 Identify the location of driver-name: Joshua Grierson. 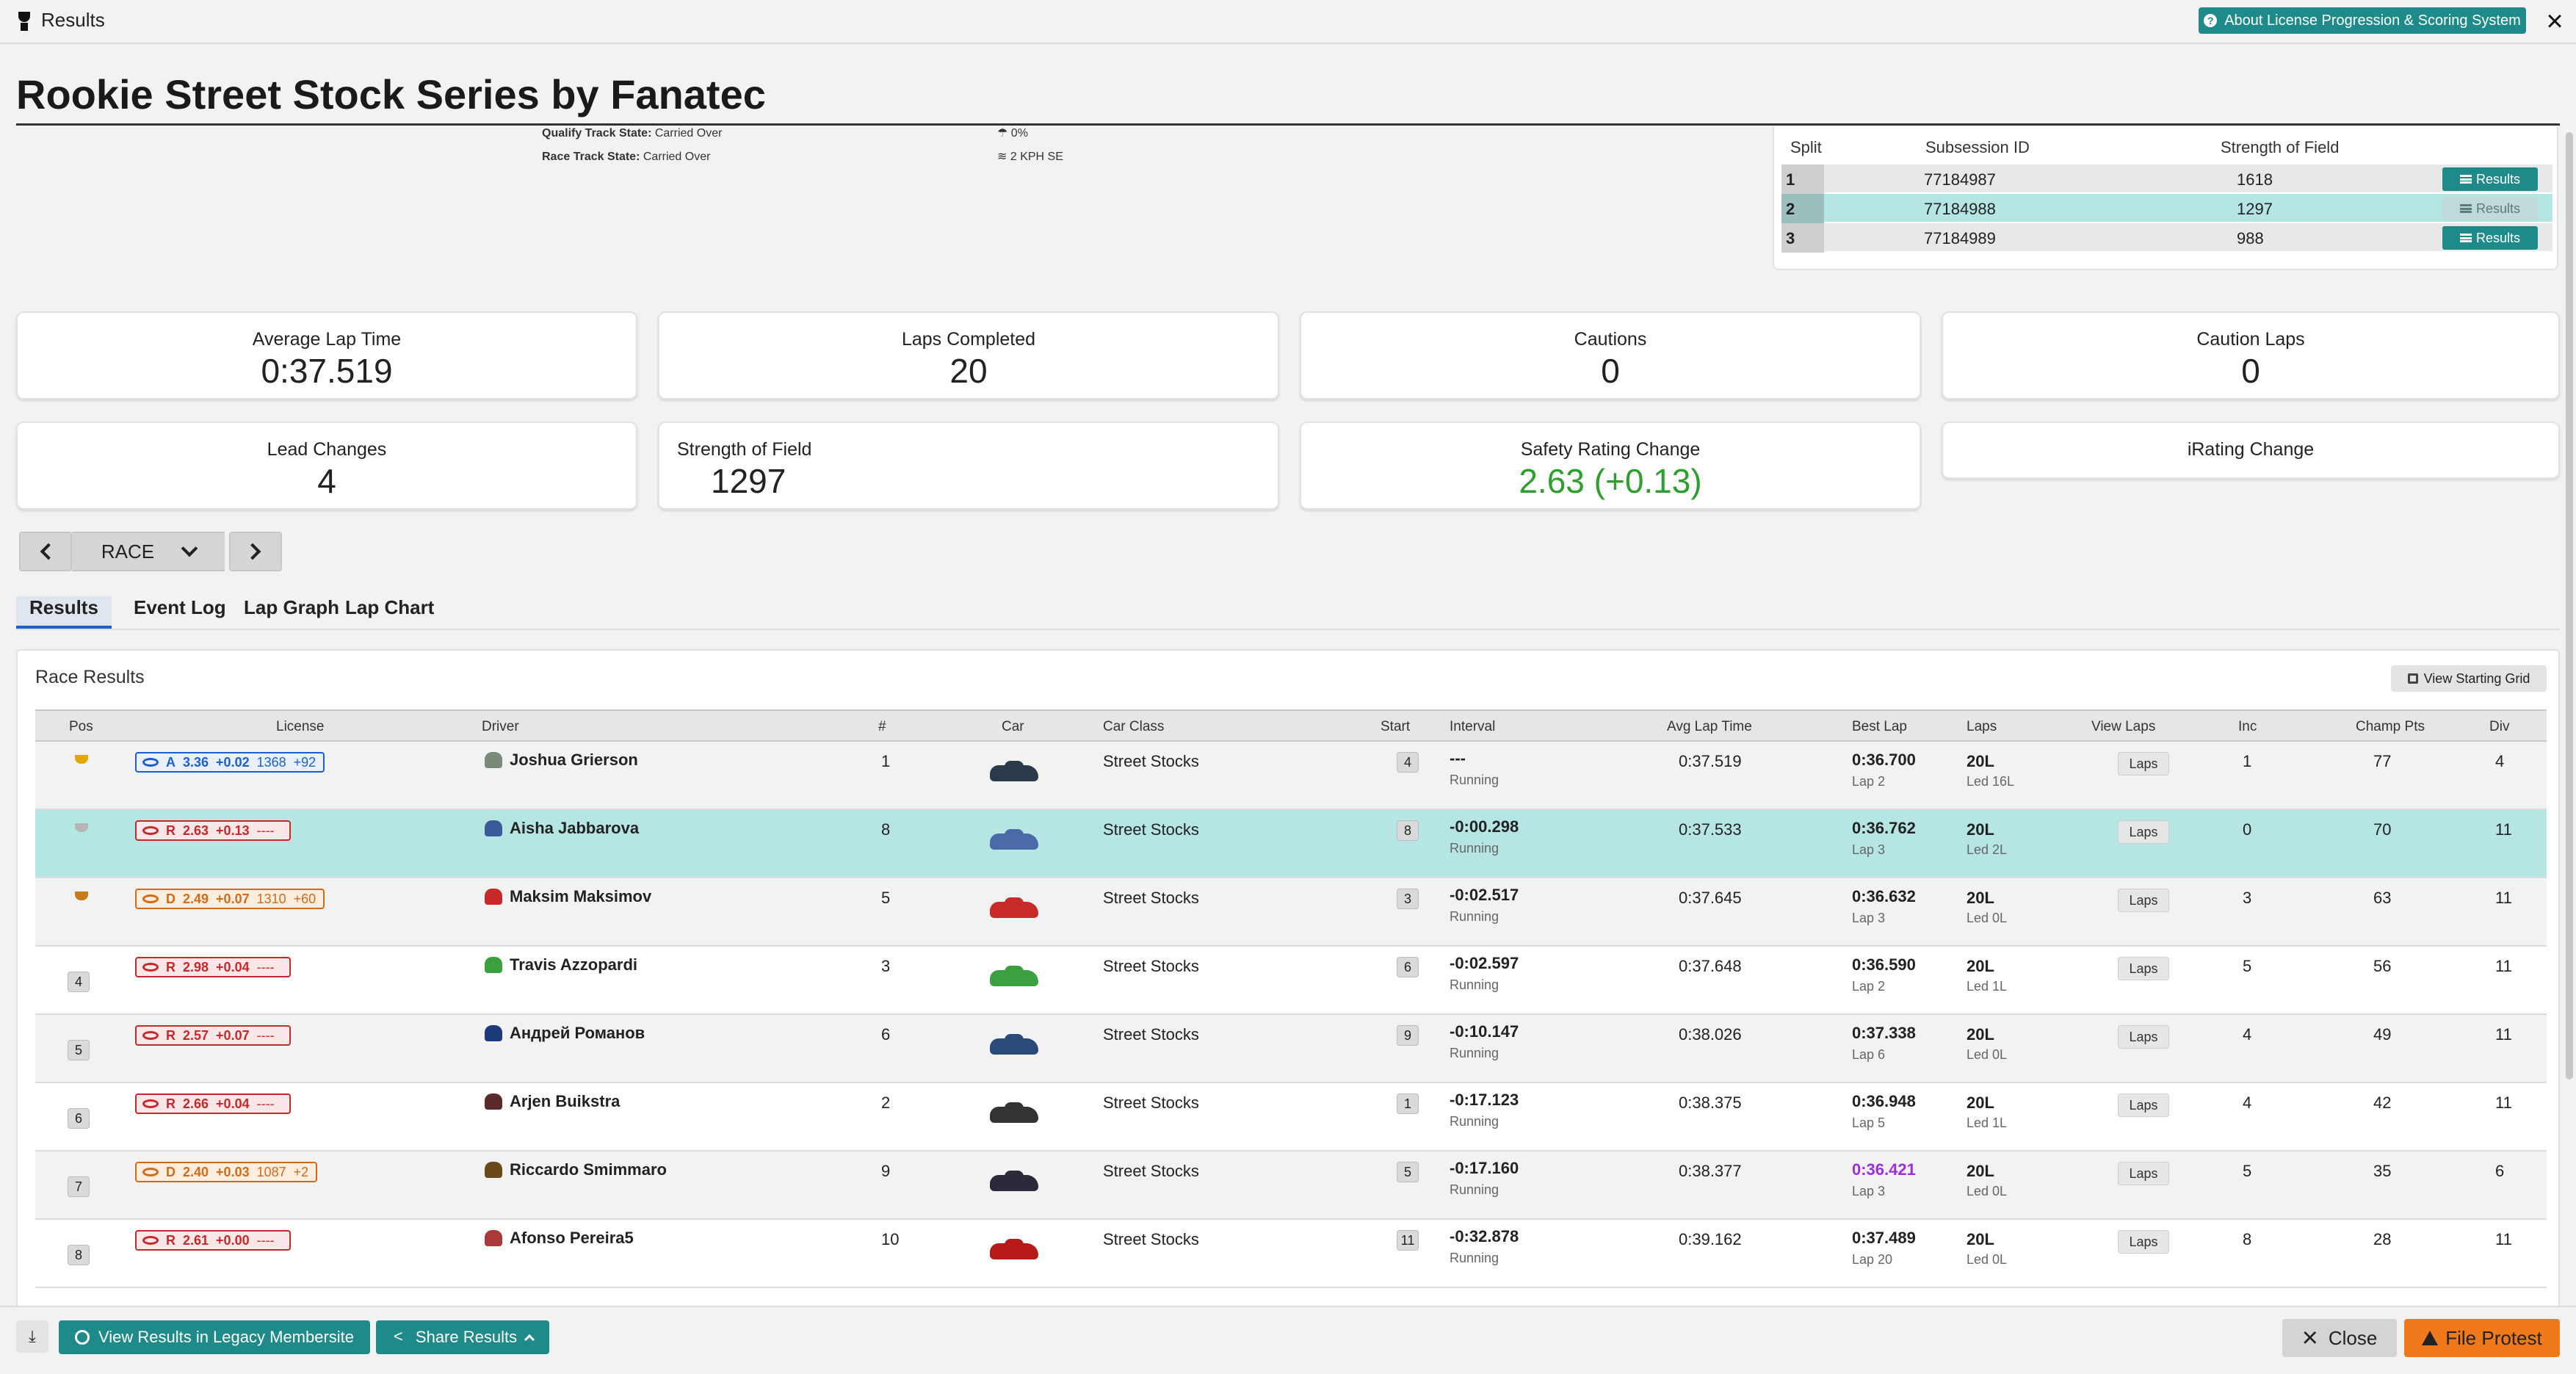
(574, 760).